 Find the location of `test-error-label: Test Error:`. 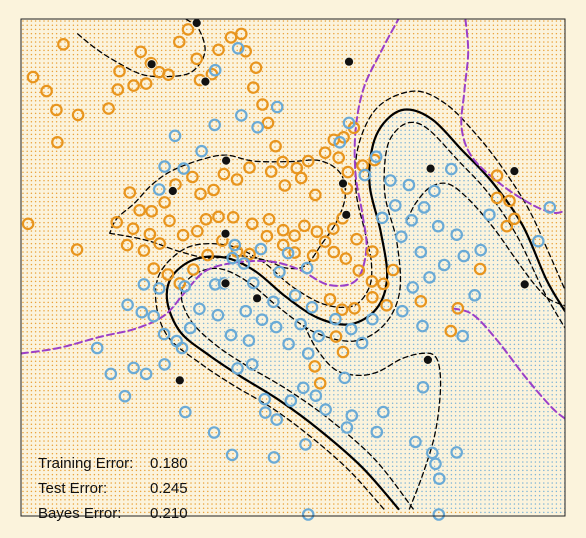

test-error-label: Test Error: is located at coordinates (73, 488).